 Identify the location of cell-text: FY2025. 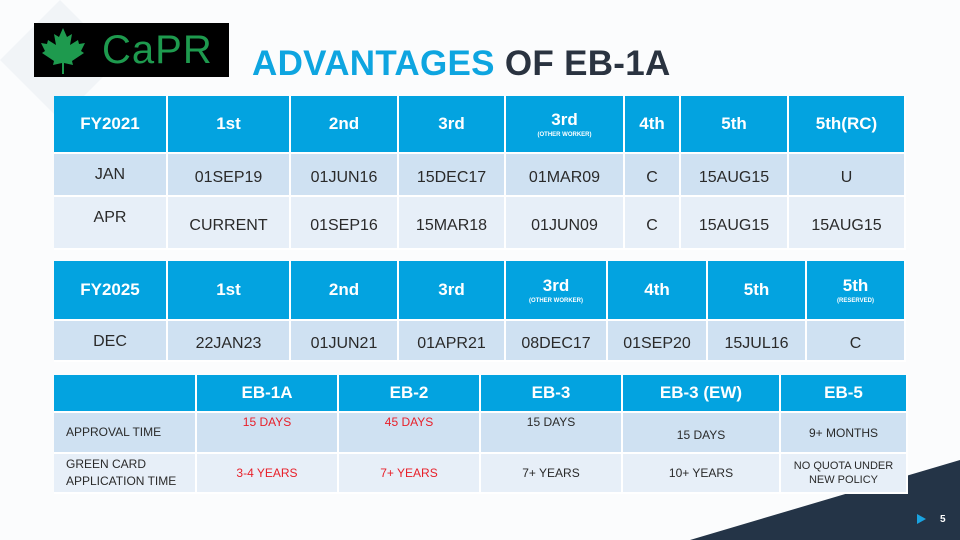
(110, 289).